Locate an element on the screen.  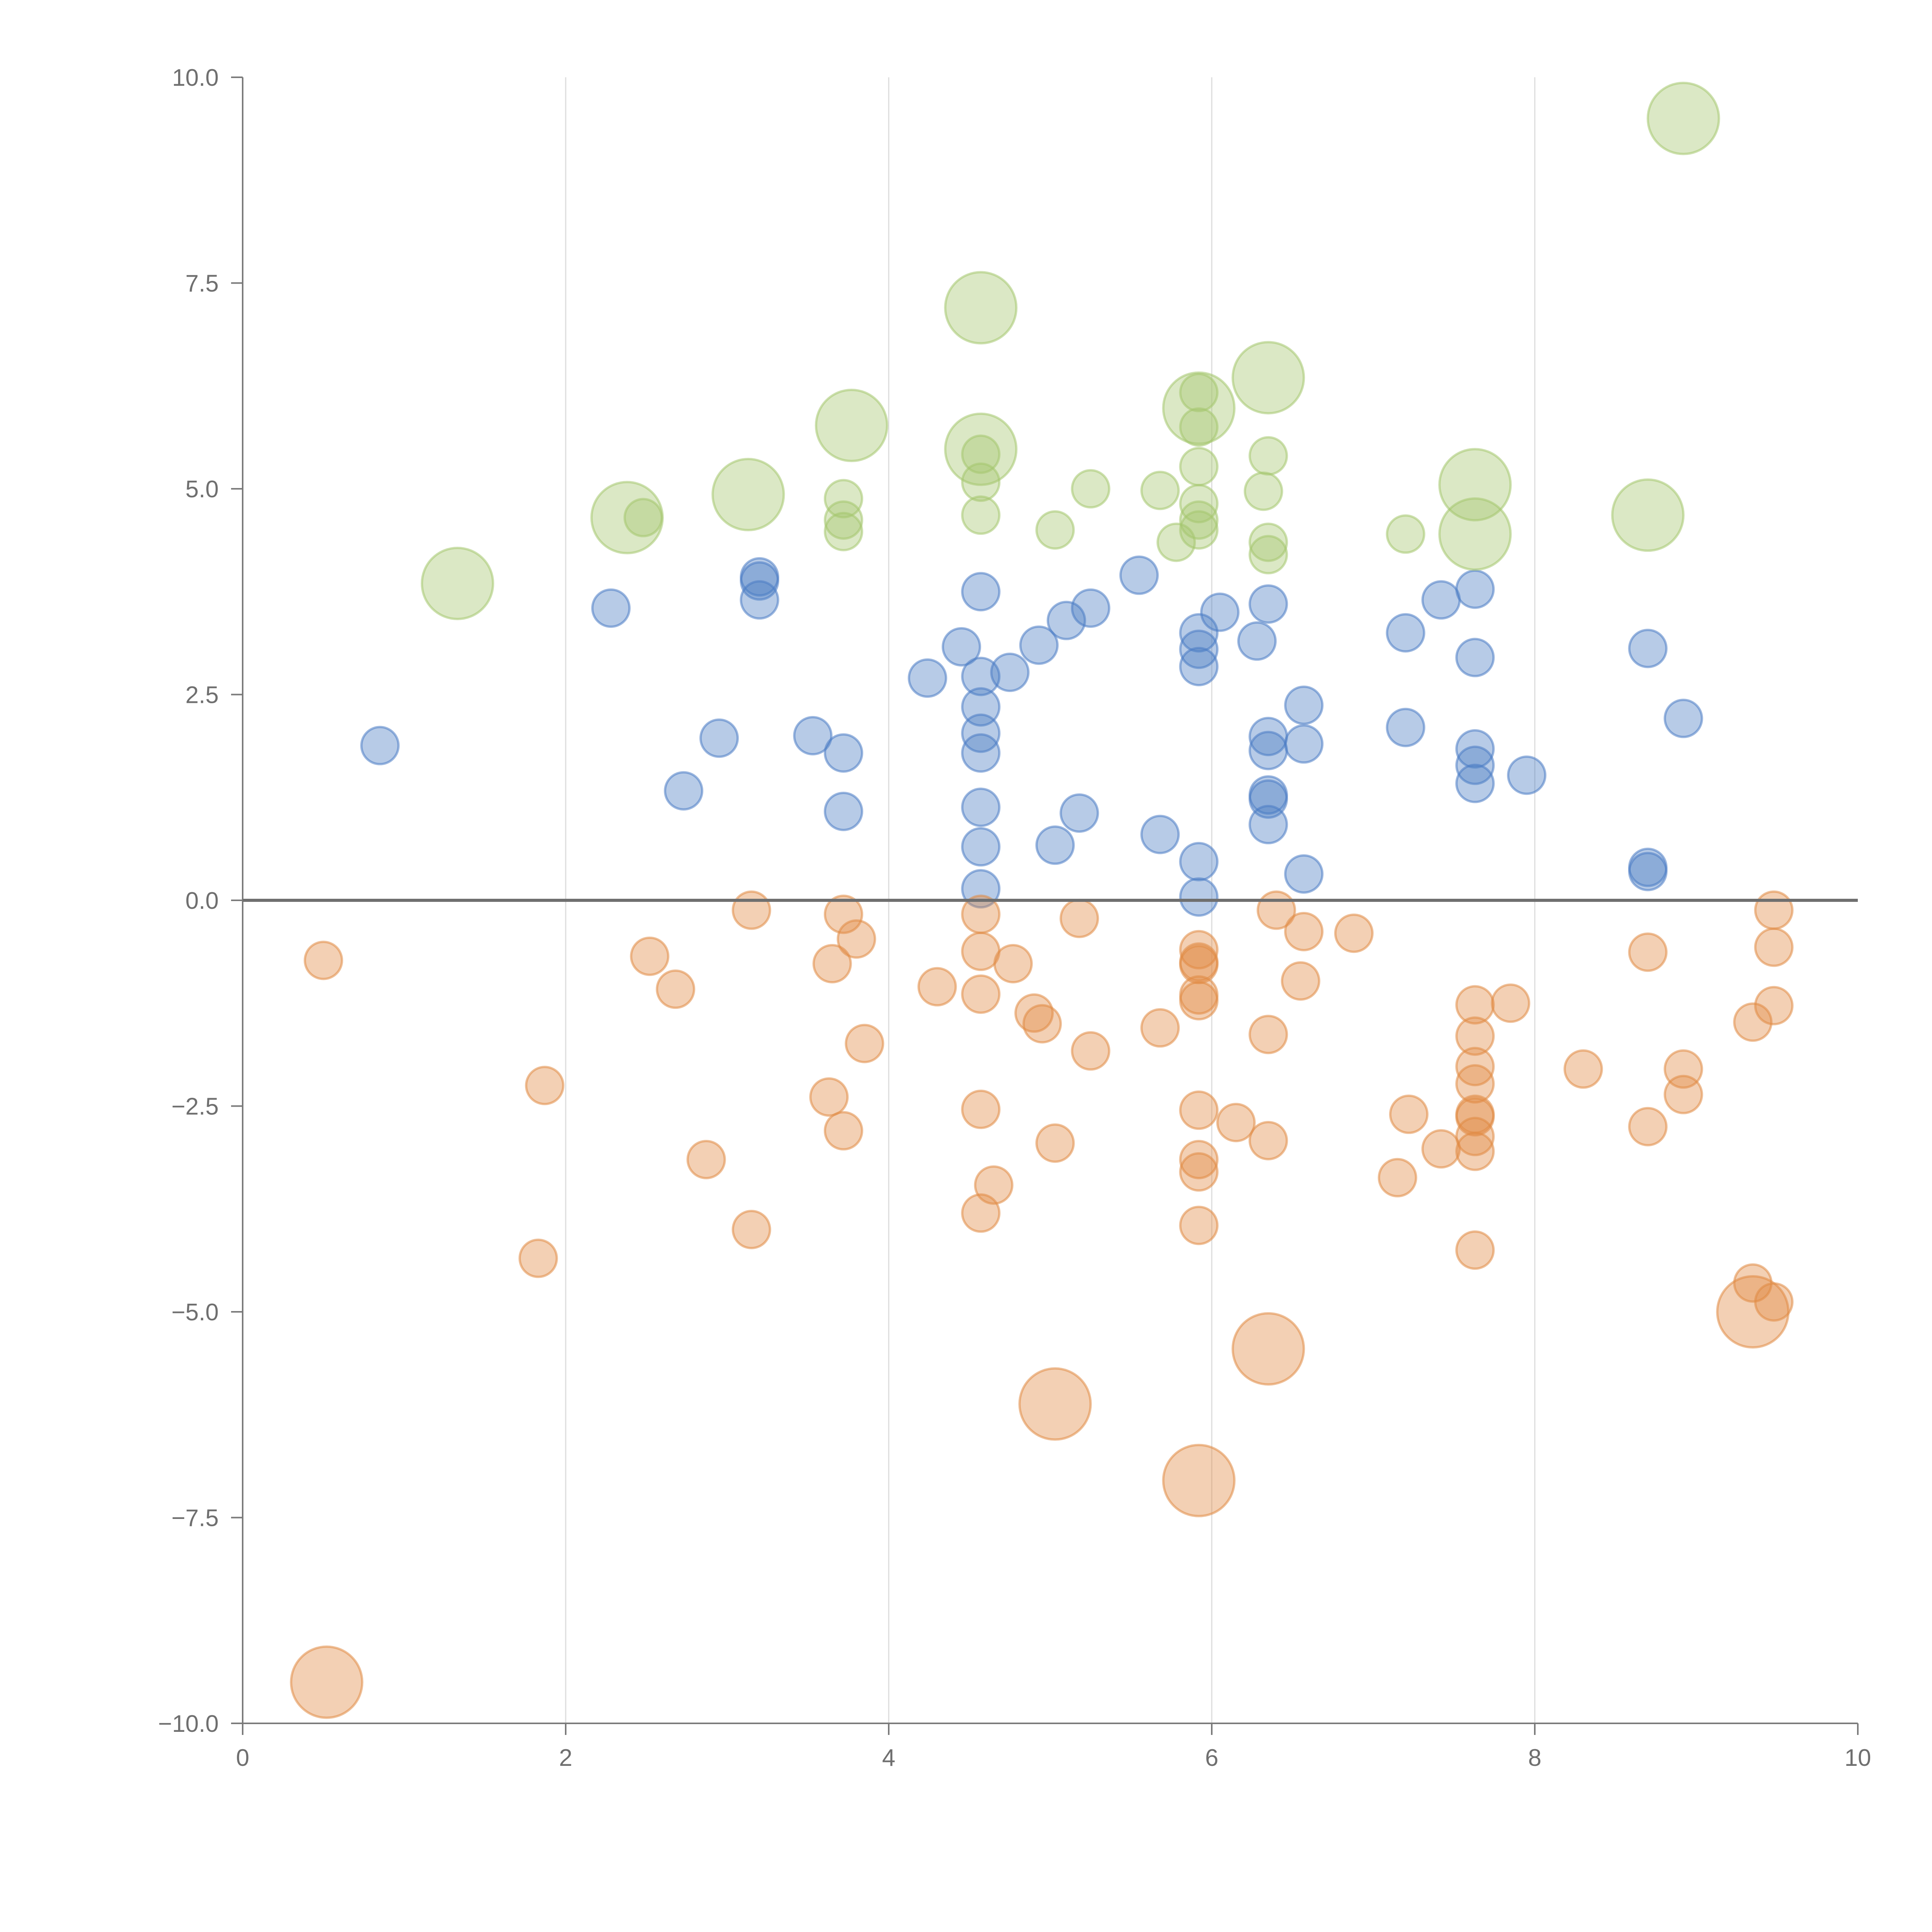
y-tick-label: −10.0 is located at coordinates (189, 1724).